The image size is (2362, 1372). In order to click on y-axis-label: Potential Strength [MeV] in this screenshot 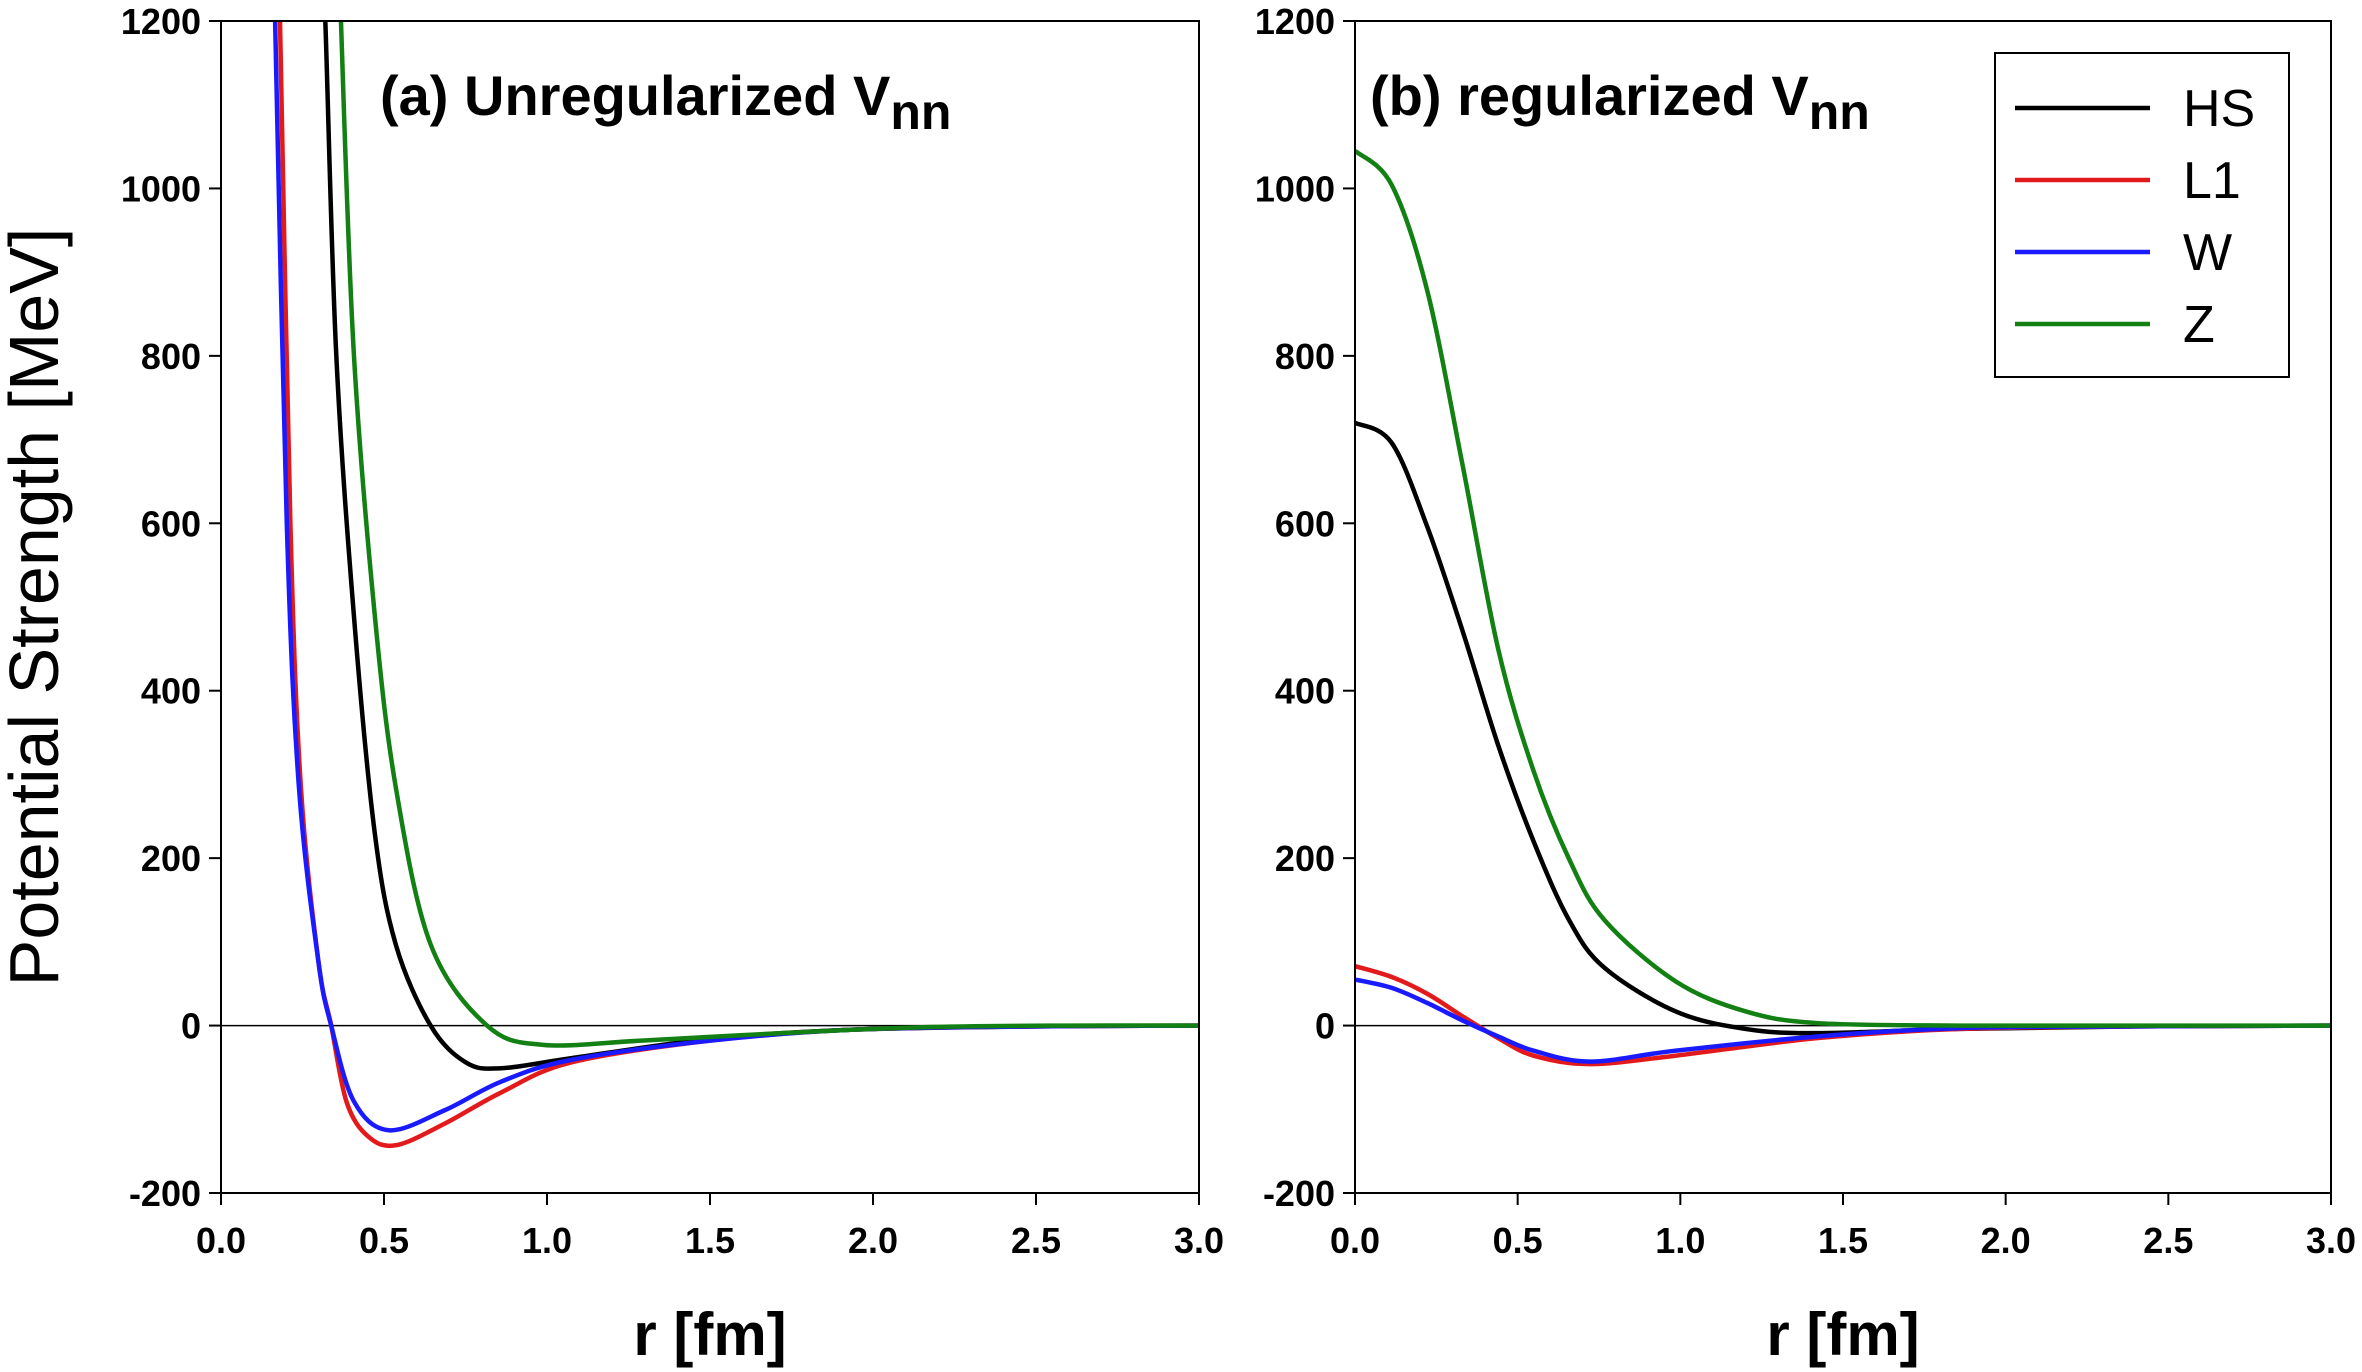, I will do `click(36, 607)`.